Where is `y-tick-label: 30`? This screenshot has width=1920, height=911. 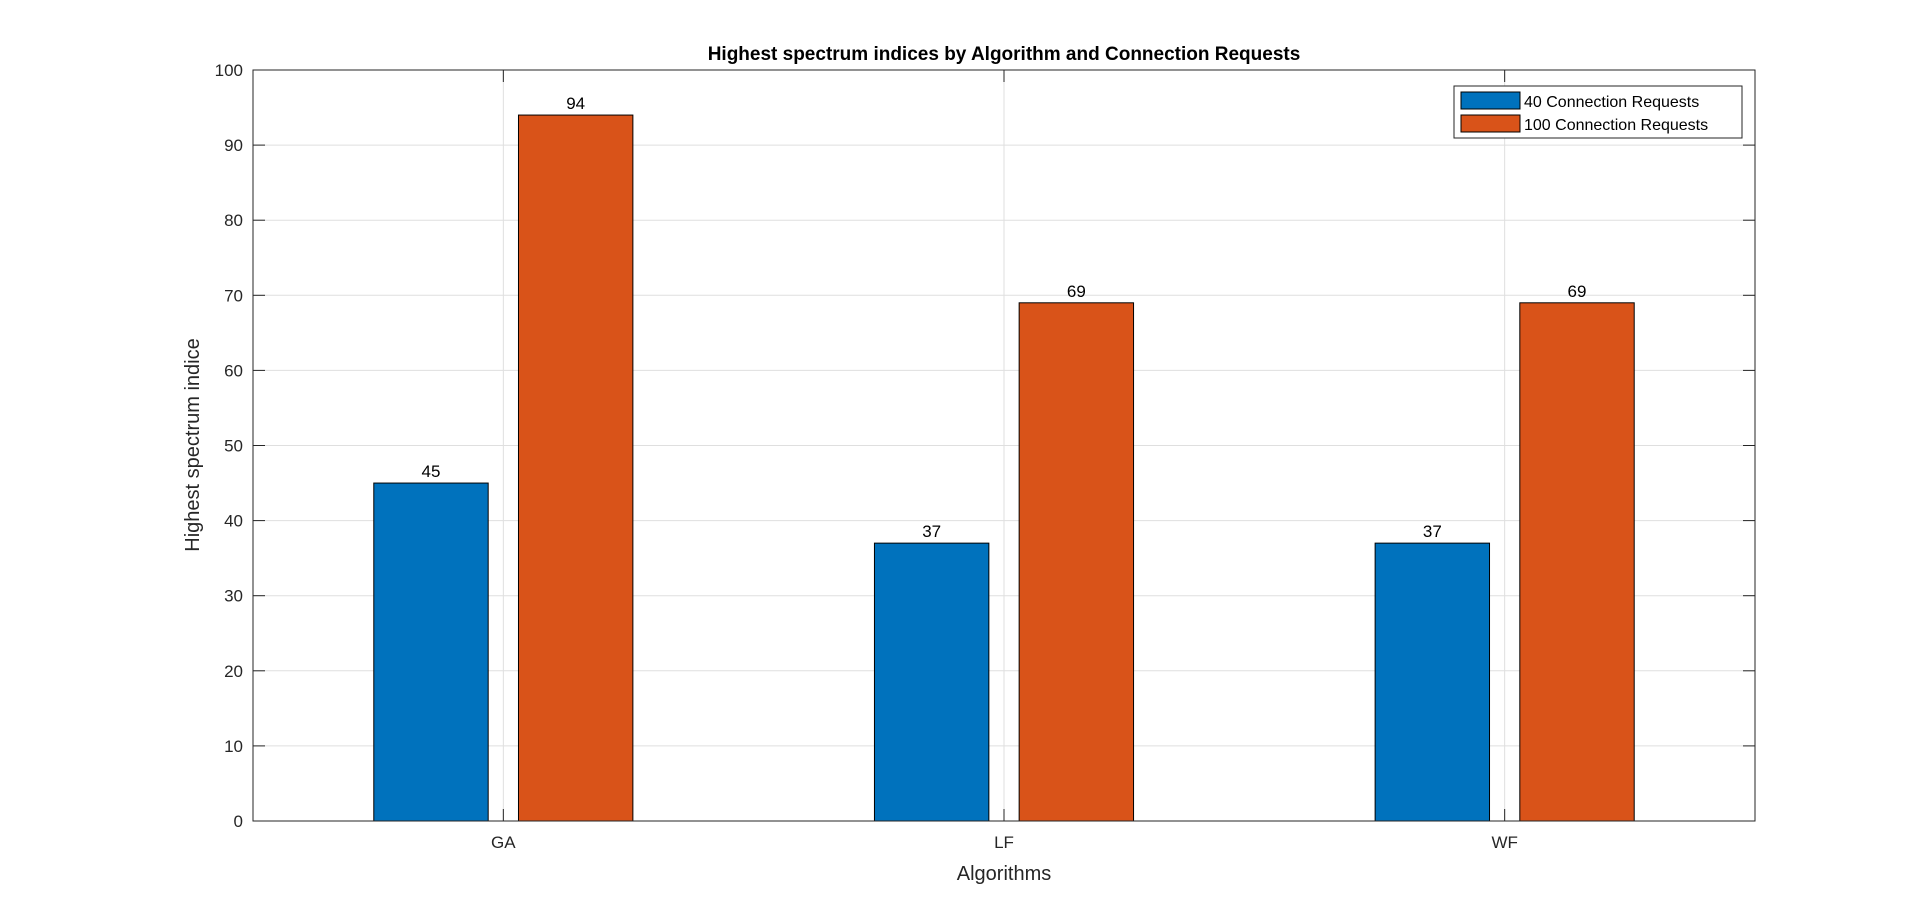
y-tick-label: 30 is located at coordinates (233, 596).